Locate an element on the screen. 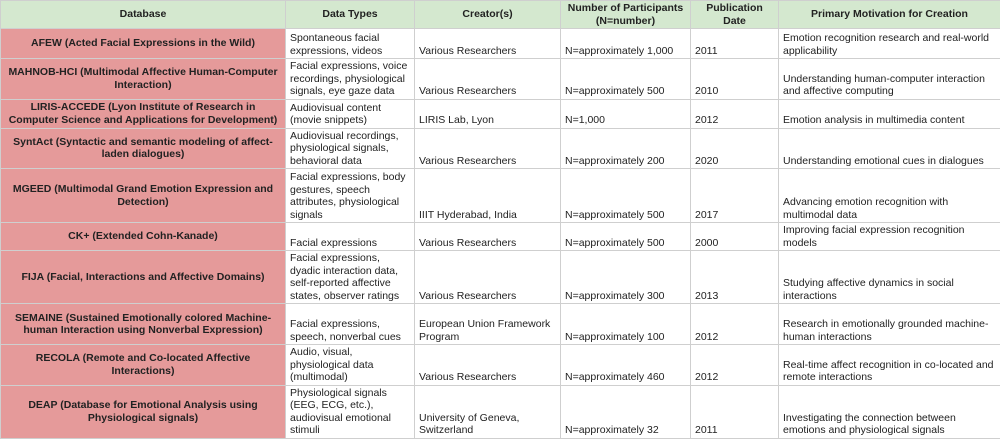 This screenshot has height=439, width=1000. table-cell: University of Geneva, Switzerland is located at coordinates (488, 411).